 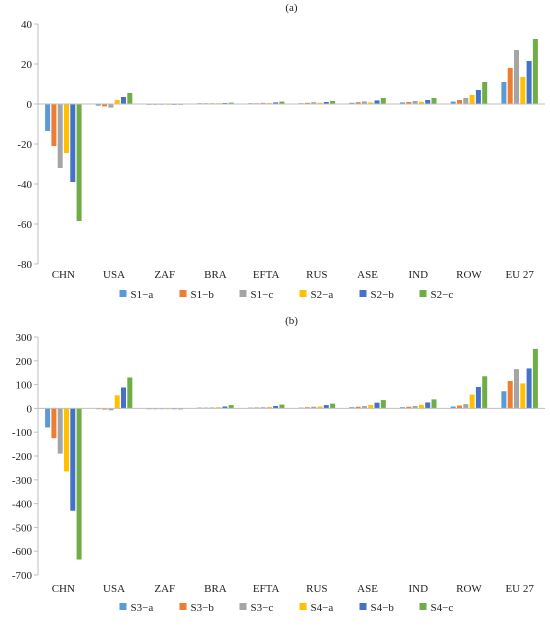 I want to click on category-label: BRA, so click(x=215, y=589).